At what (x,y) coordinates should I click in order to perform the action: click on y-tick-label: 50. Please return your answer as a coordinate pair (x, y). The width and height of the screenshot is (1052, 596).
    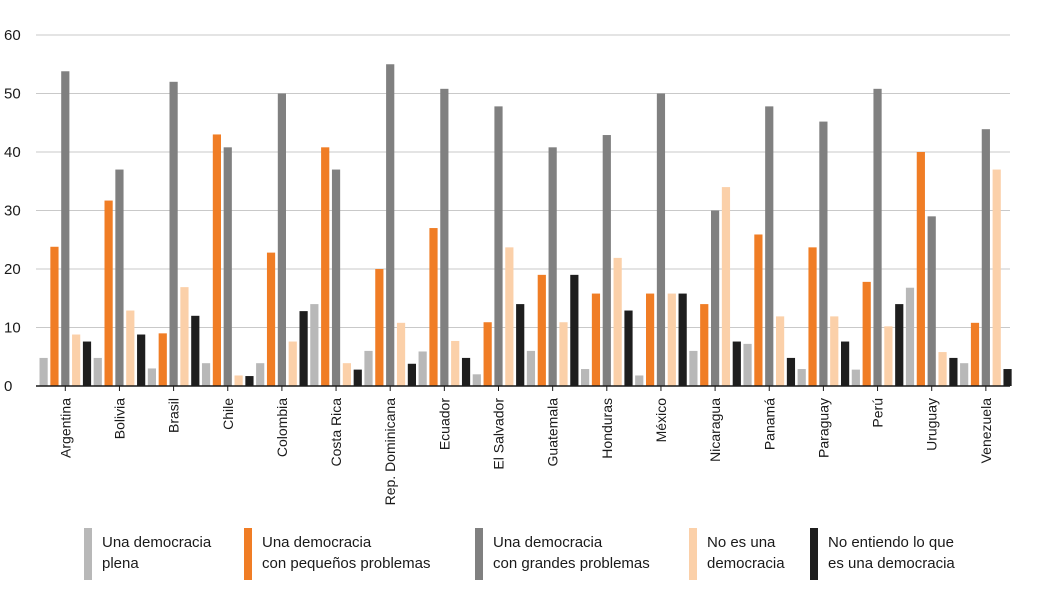
    Looking at the image, I should click on (12, 94).